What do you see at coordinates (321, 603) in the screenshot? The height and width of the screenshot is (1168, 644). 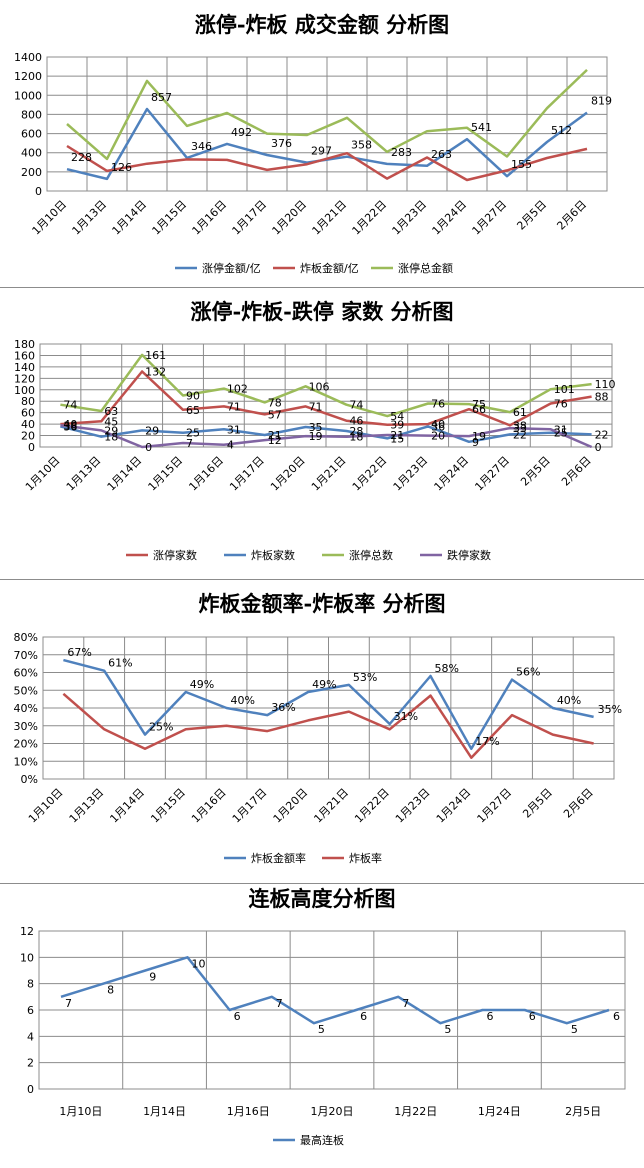 I see `chart-title: 炸板金额率-炸板率 分析图` at bounding box center [321, 603].